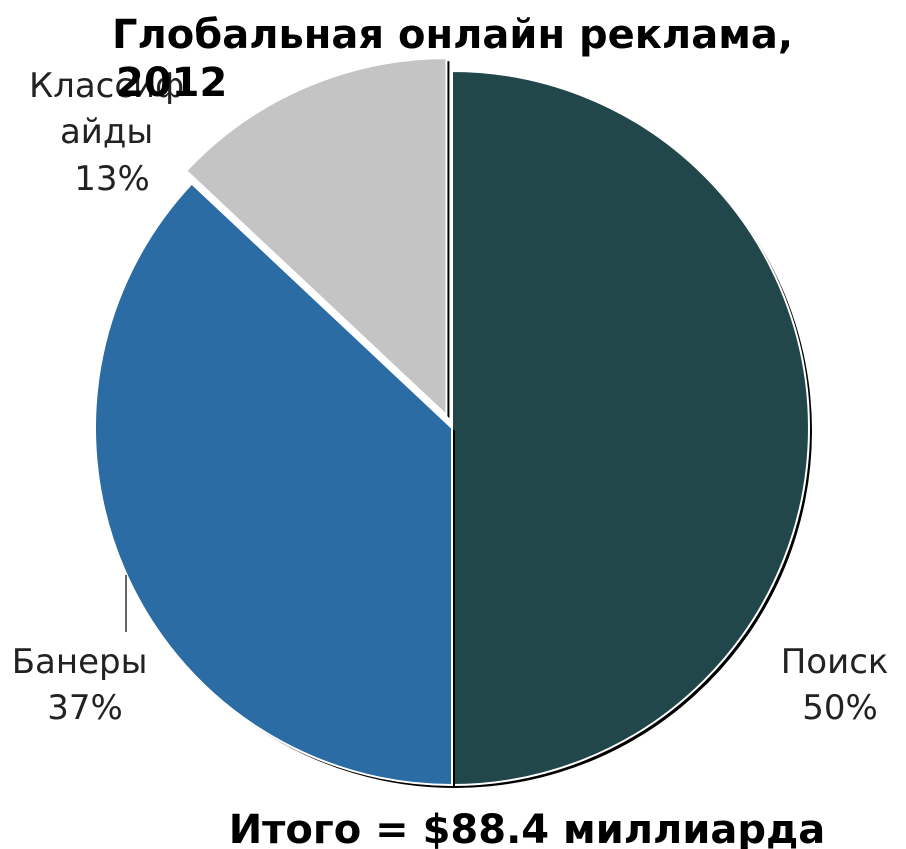 This screenshot has height=849, width=906. What do you see at coordinates (171, 83) in the screenshot?
I see `chart-title-line-2: 2012` at bounding box center [171, 83].